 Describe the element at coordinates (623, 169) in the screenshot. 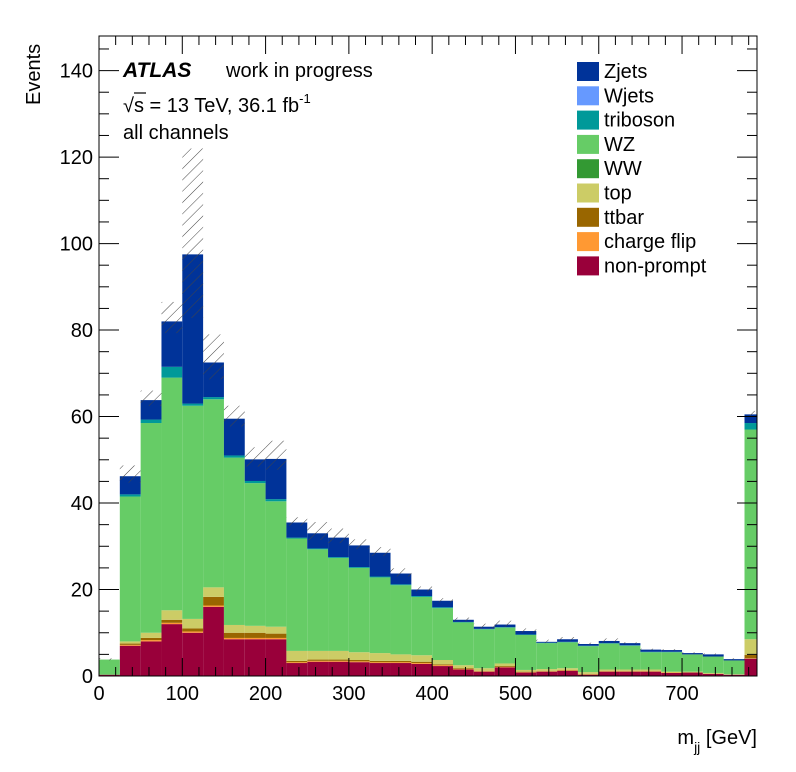

I see `legend-label-WW: WW` at that location.